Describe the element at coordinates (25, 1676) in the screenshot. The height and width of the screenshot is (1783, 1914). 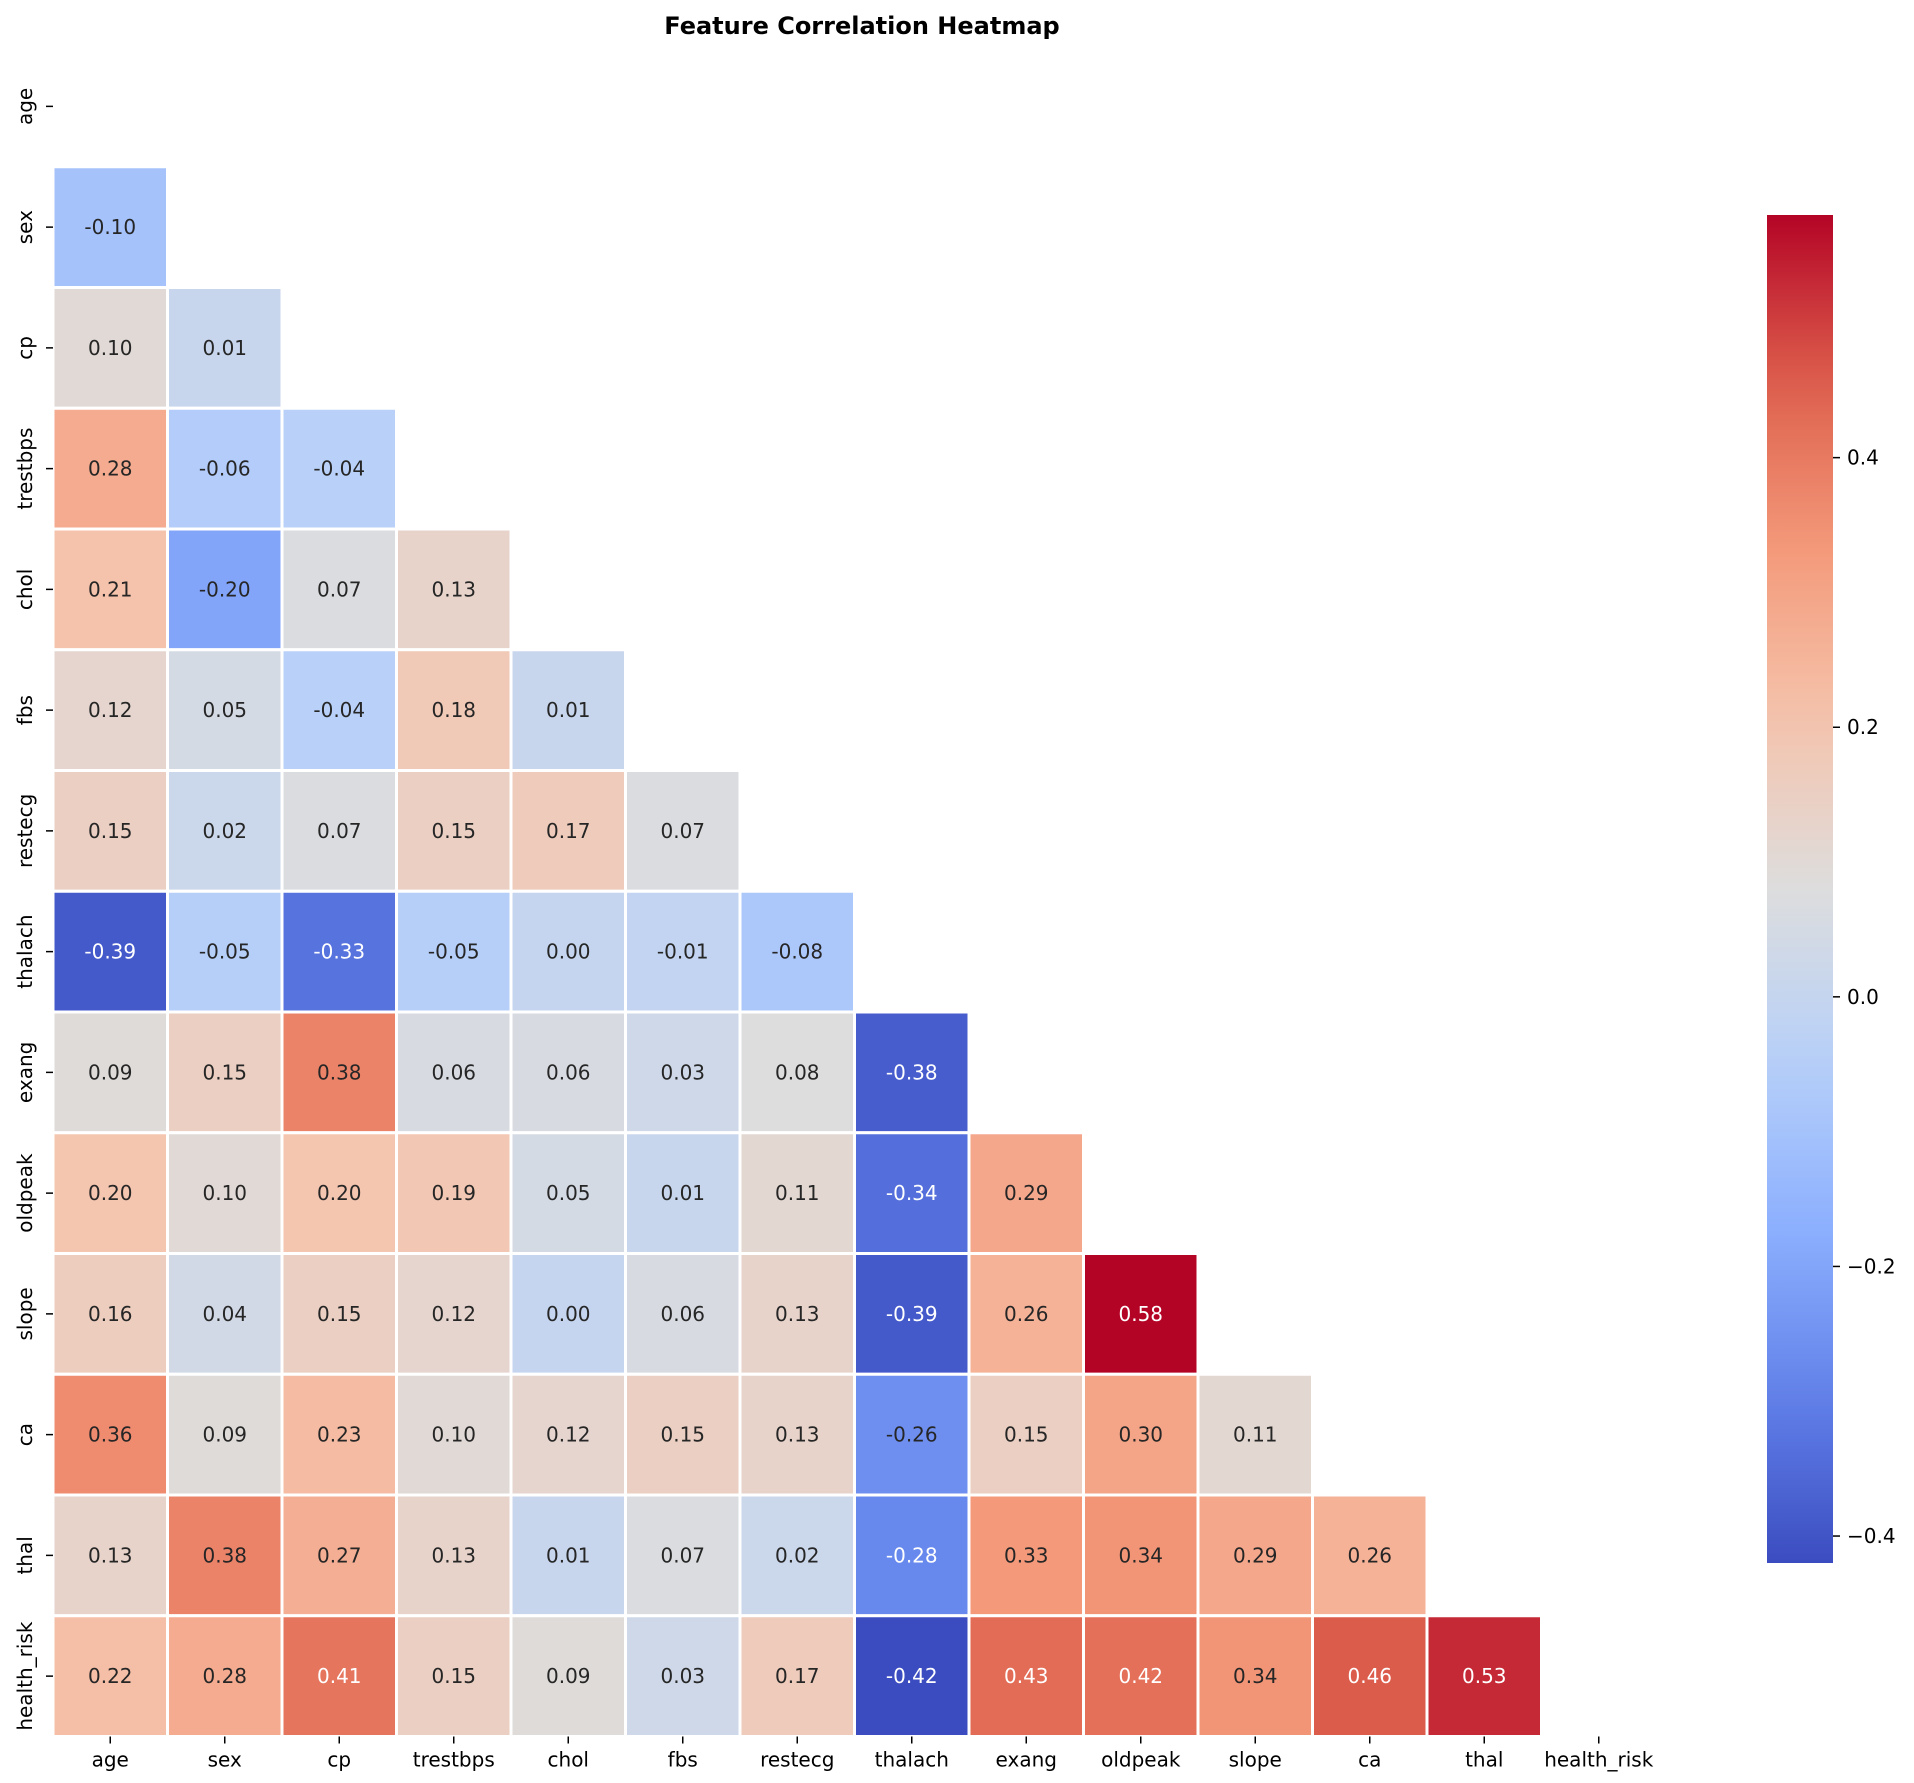
I see `y-tick-label-health_risk: health_risk` at that location.